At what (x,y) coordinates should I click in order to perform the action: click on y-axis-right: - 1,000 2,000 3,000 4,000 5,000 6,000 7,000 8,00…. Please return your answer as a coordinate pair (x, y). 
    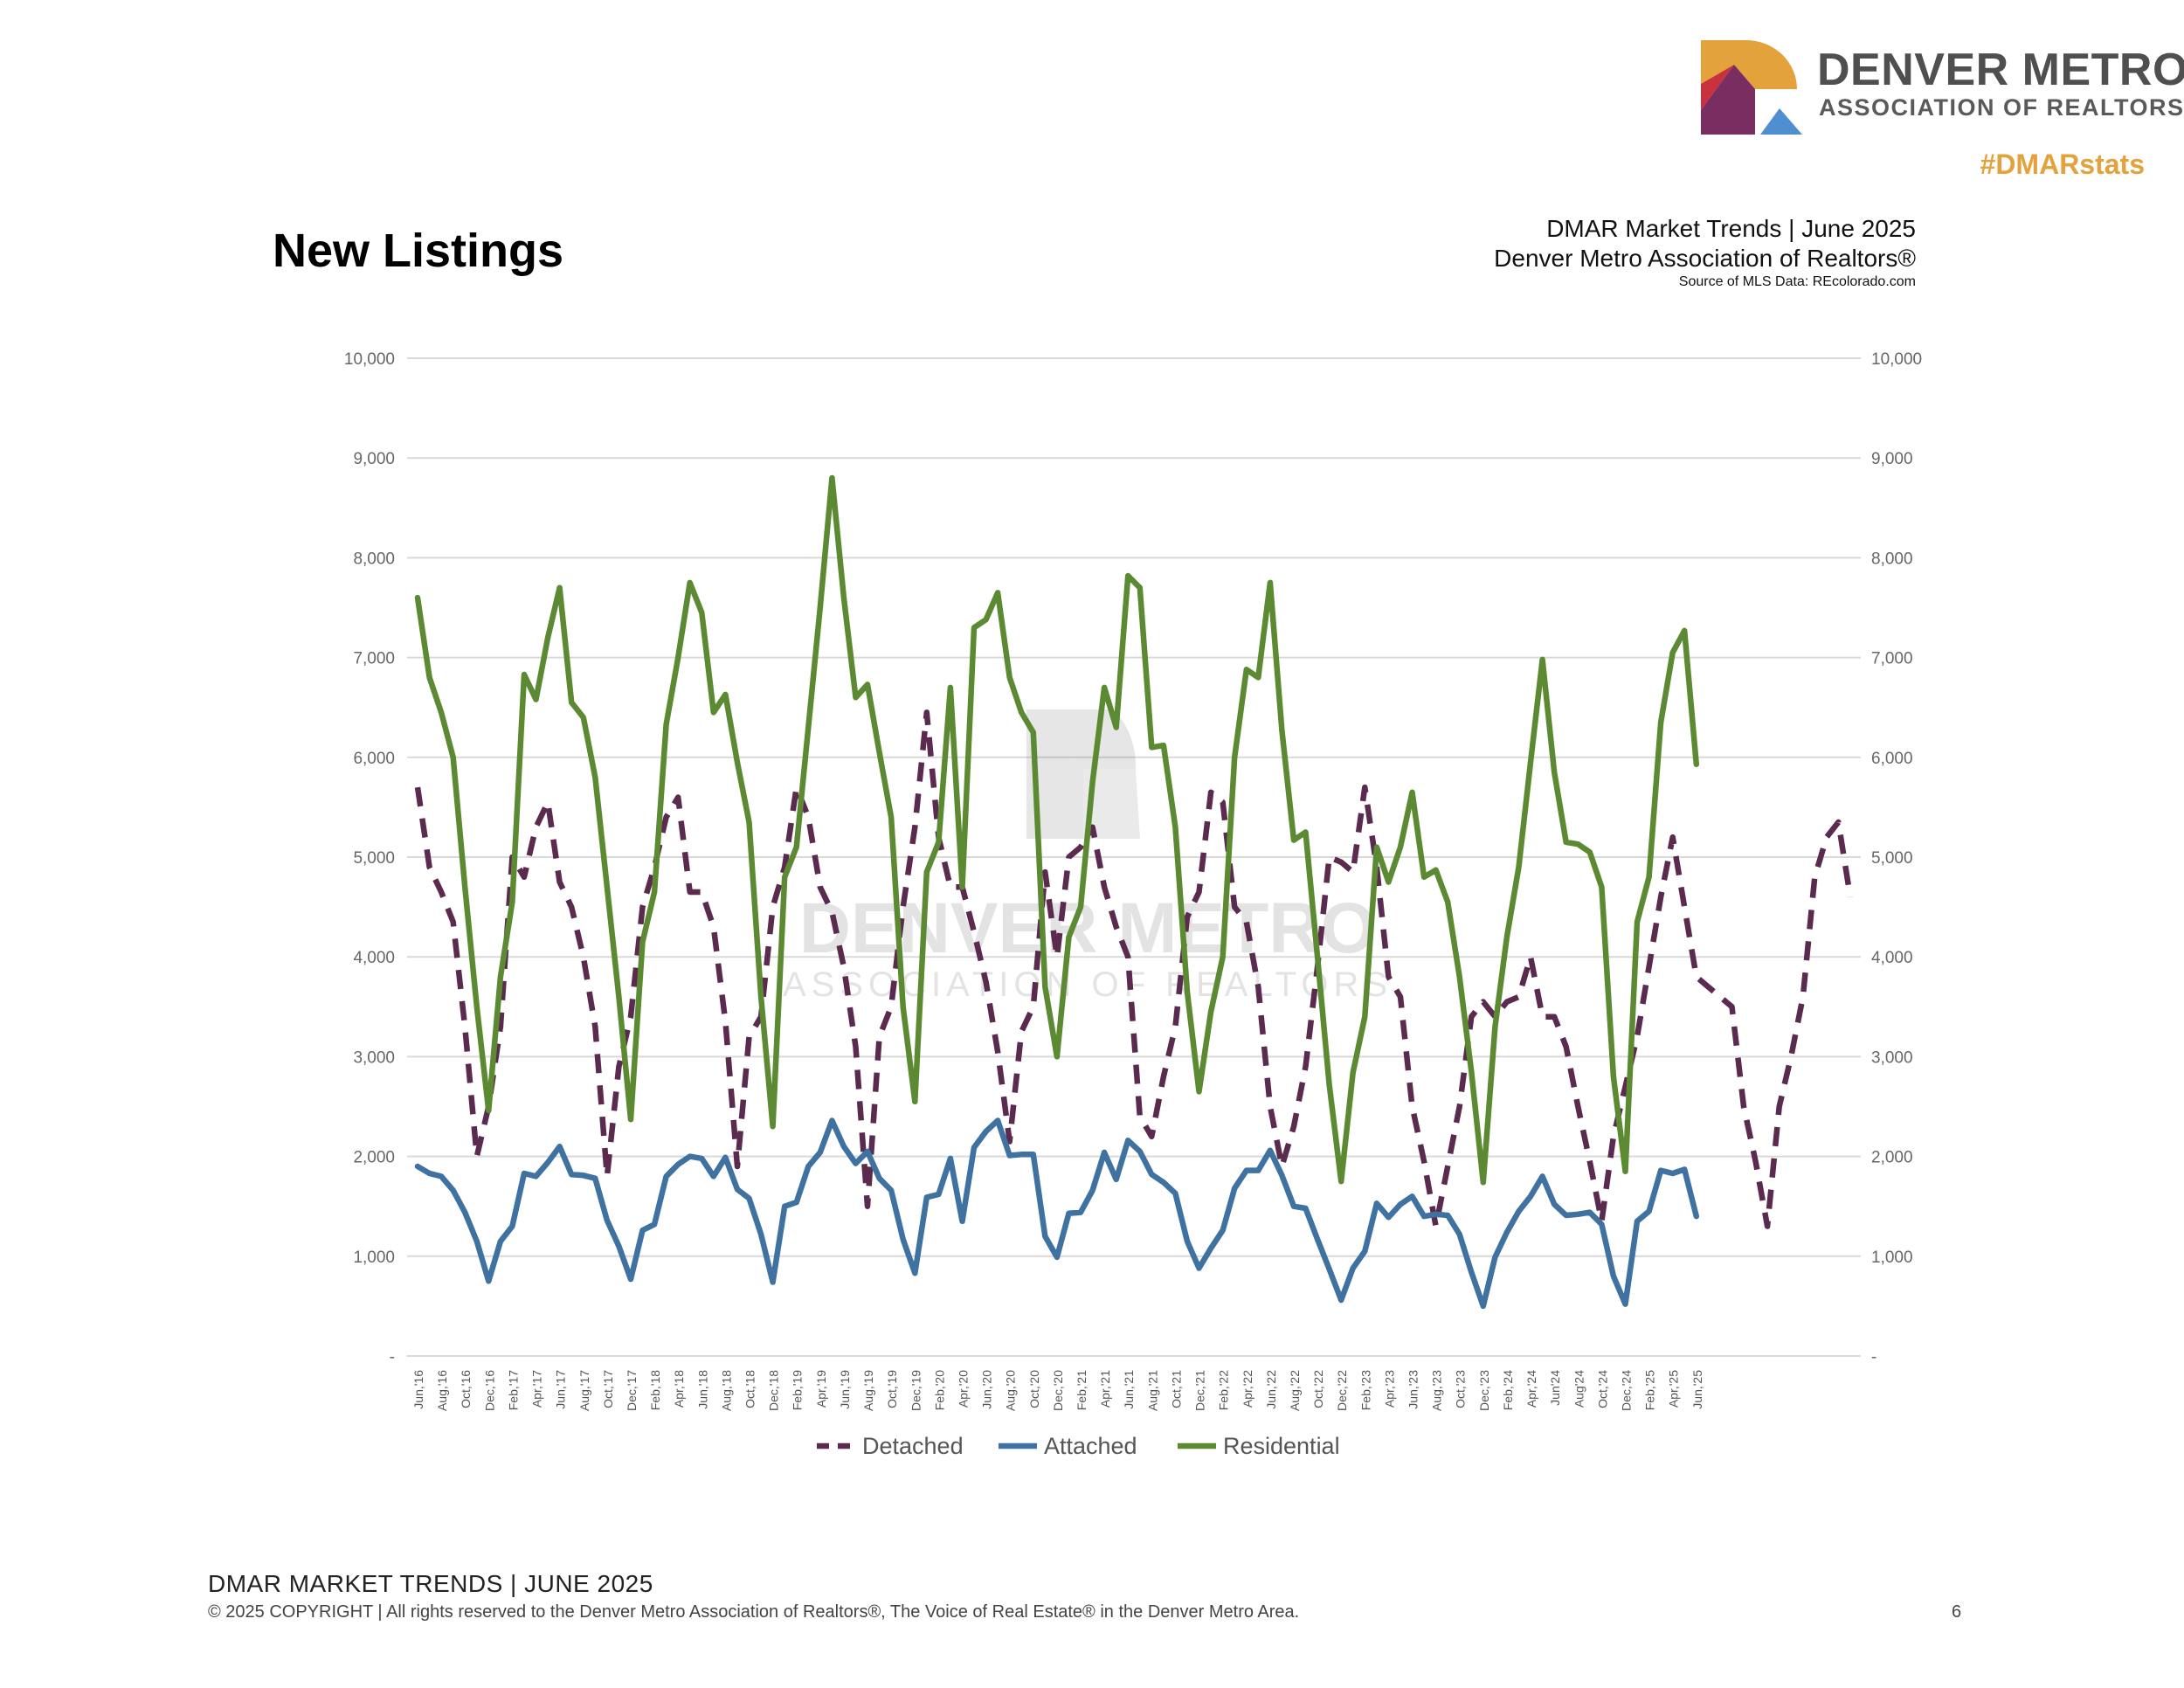
    Looking at the image, I should click on (1897, 858).